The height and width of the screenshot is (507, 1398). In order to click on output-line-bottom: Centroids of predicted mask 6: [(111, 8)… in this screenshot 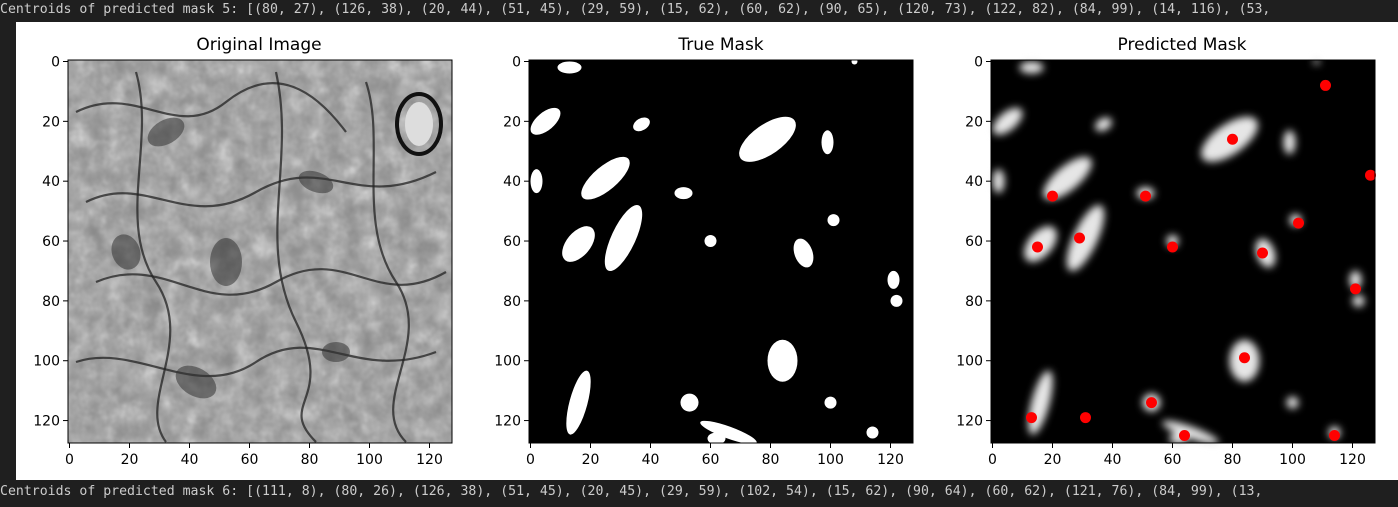, I will do `click(631, 491)`.